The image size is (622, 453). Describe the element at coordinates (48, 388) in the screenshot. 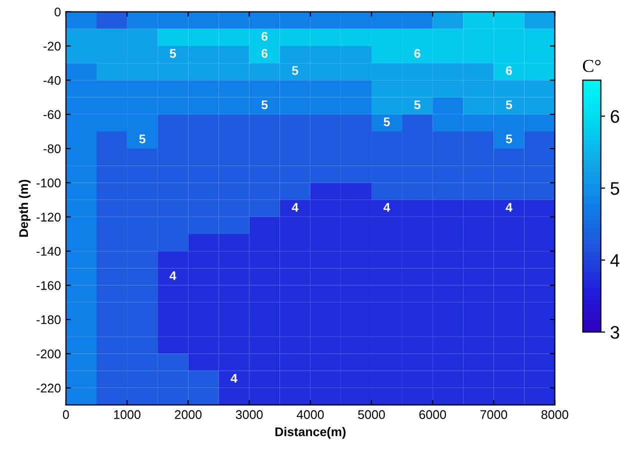

I see `y-tick-label: -220` at that location.